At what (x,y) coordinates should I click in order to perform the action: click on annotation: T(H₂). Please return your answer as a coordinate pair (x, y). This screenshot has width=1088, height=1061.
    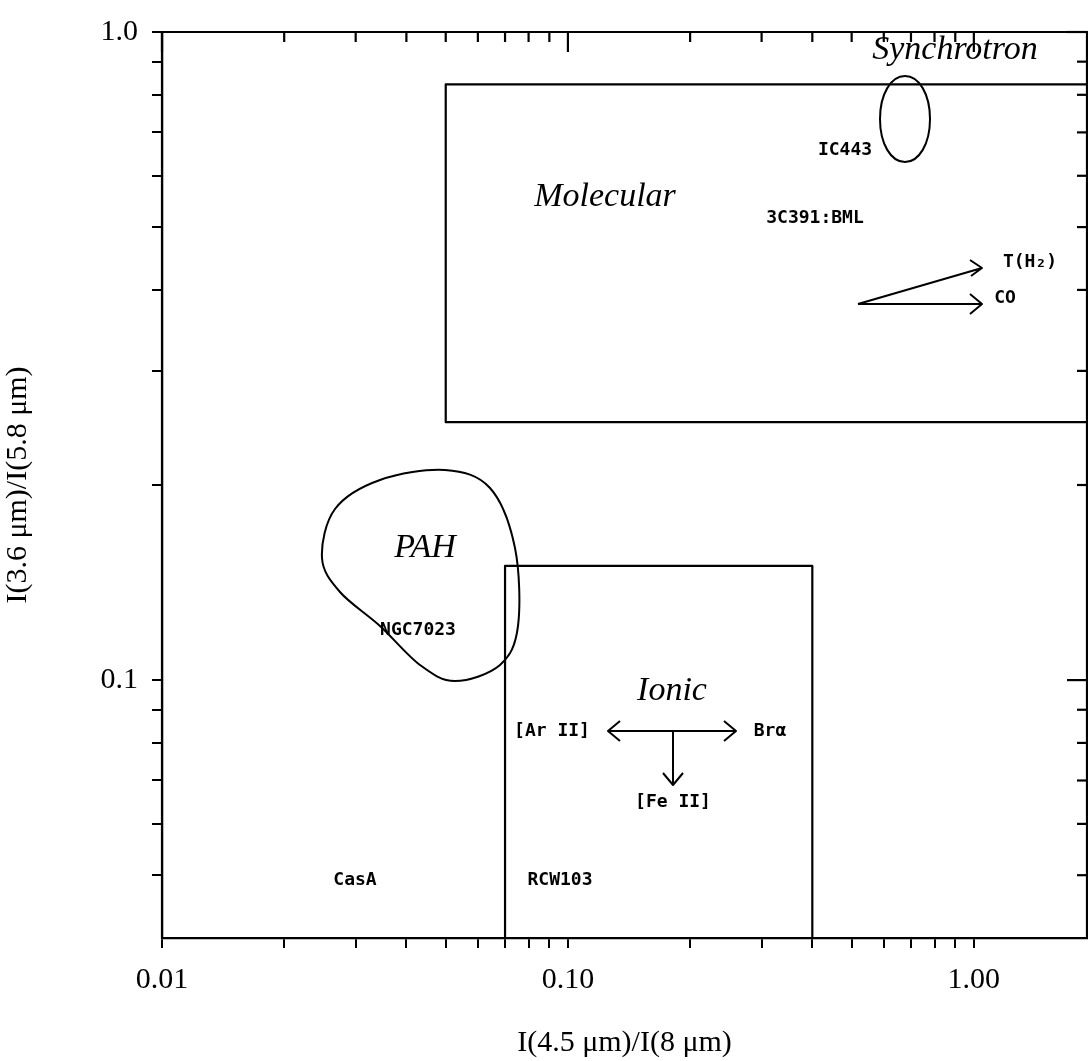
    Looking at the image, I should click on (1030, 260).